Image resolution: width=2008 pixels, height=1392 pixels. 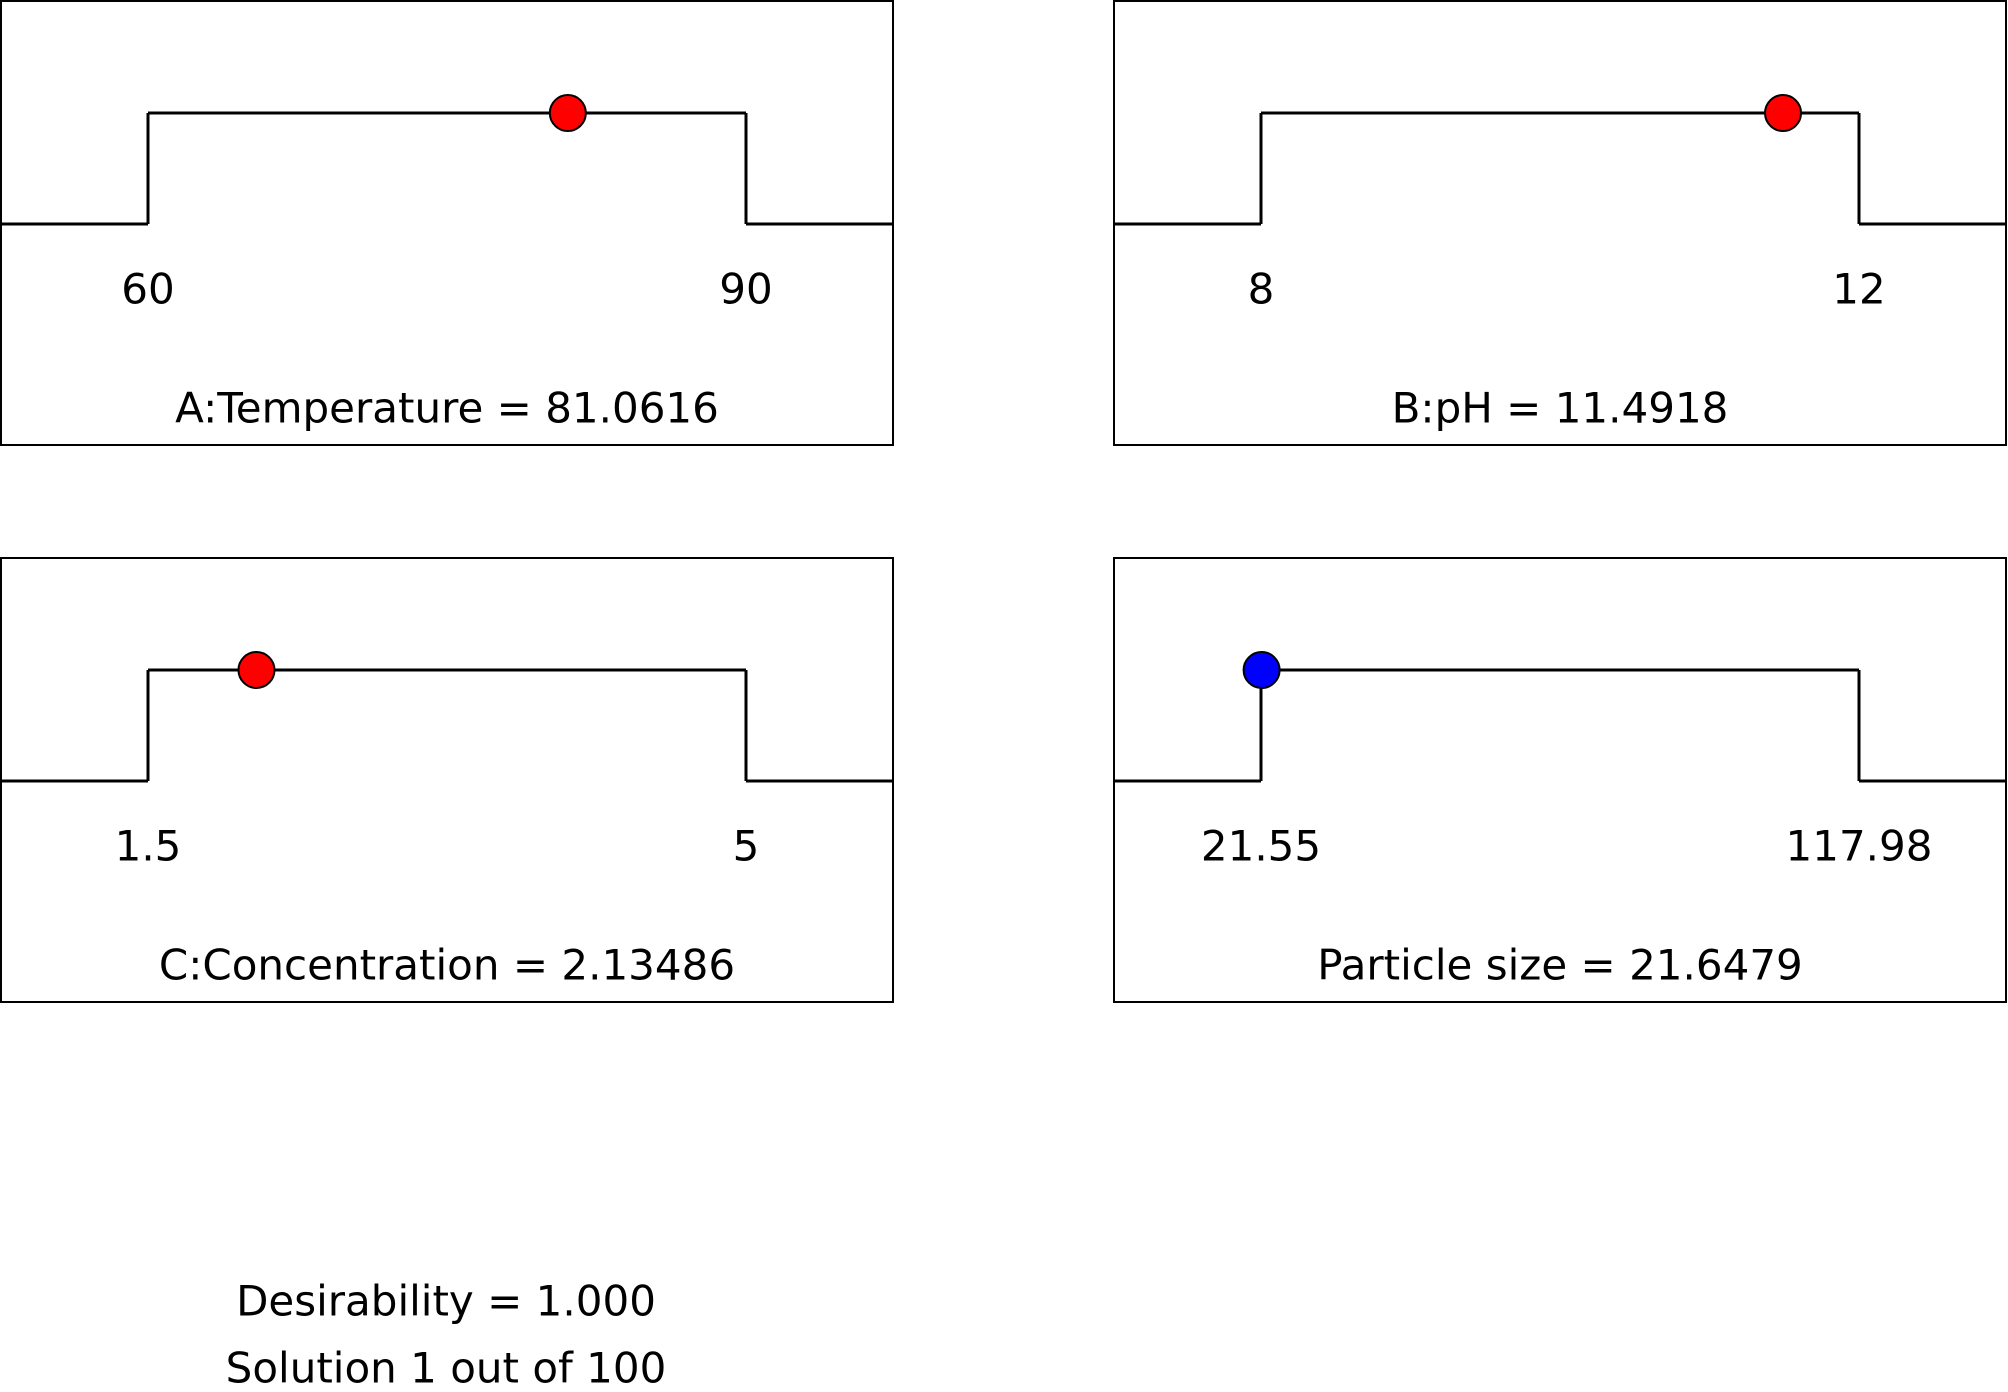 What do you see at coordinates (446, 1368) in the screenshot?
I see `solution: Solution 1 out of 100` at bounding box center [446, 1368].